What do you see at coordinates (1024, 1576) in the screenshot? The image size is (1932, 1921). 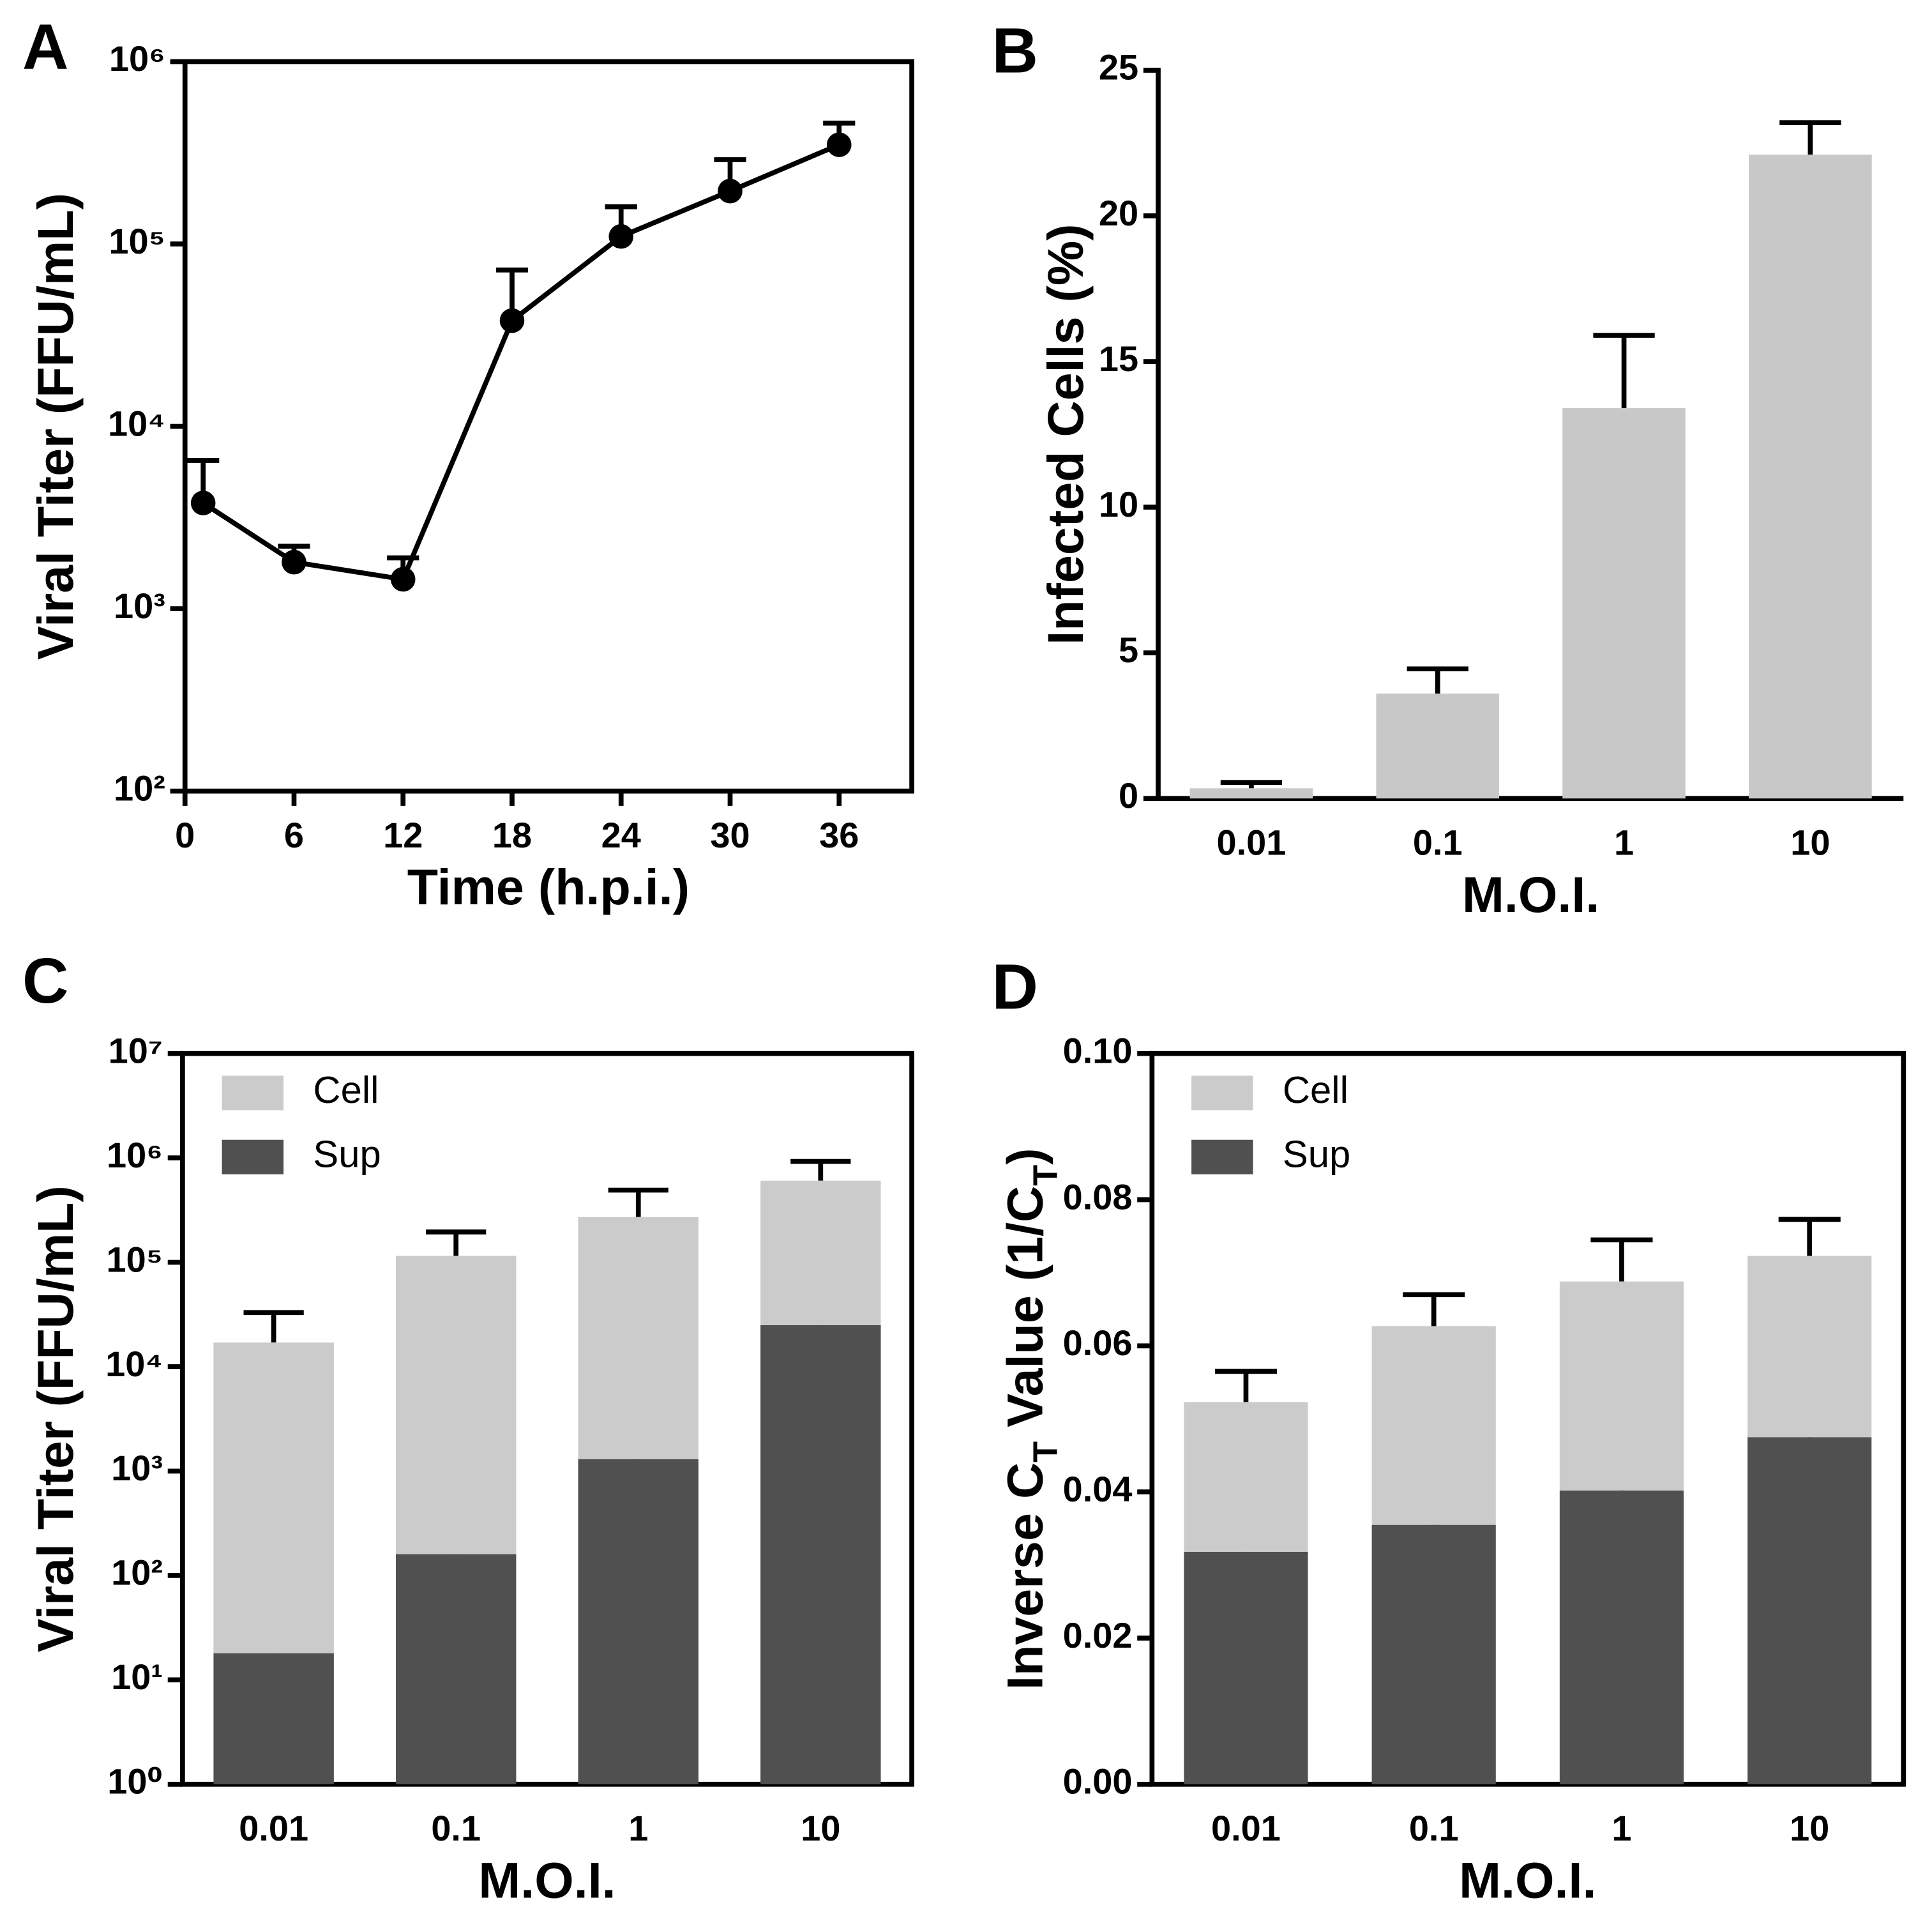 I see `y-axis-label-part: Inverse C` at bounding box center [1024, 1576].